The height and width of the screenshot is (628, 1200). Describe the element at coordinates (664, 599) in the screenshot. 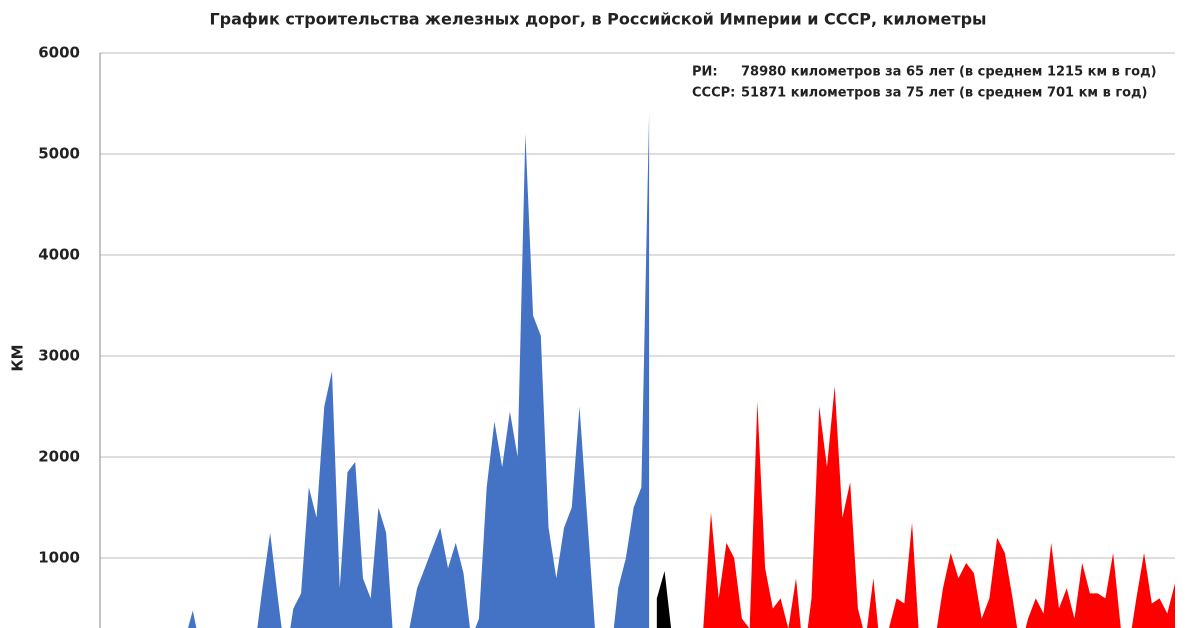

I see `area` at that location.